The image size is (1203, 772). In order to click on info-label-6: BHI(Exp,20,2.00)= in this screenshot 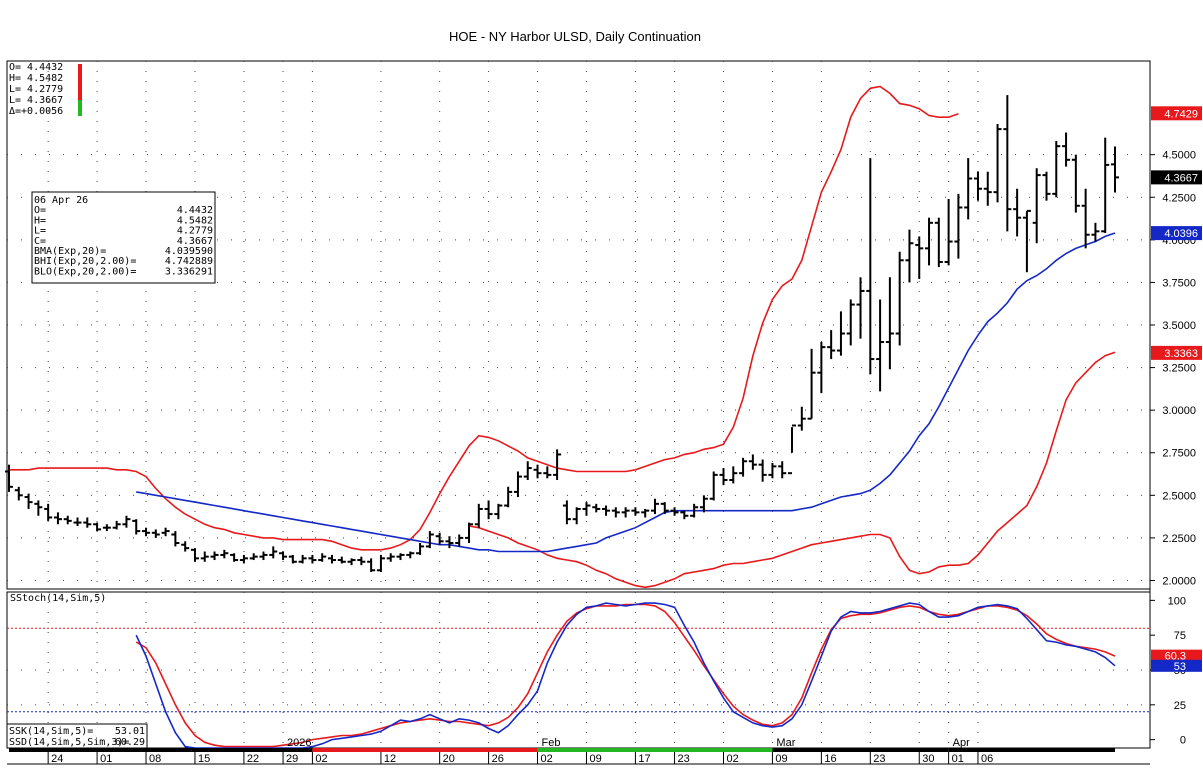, I will do `click(85, 261)`.